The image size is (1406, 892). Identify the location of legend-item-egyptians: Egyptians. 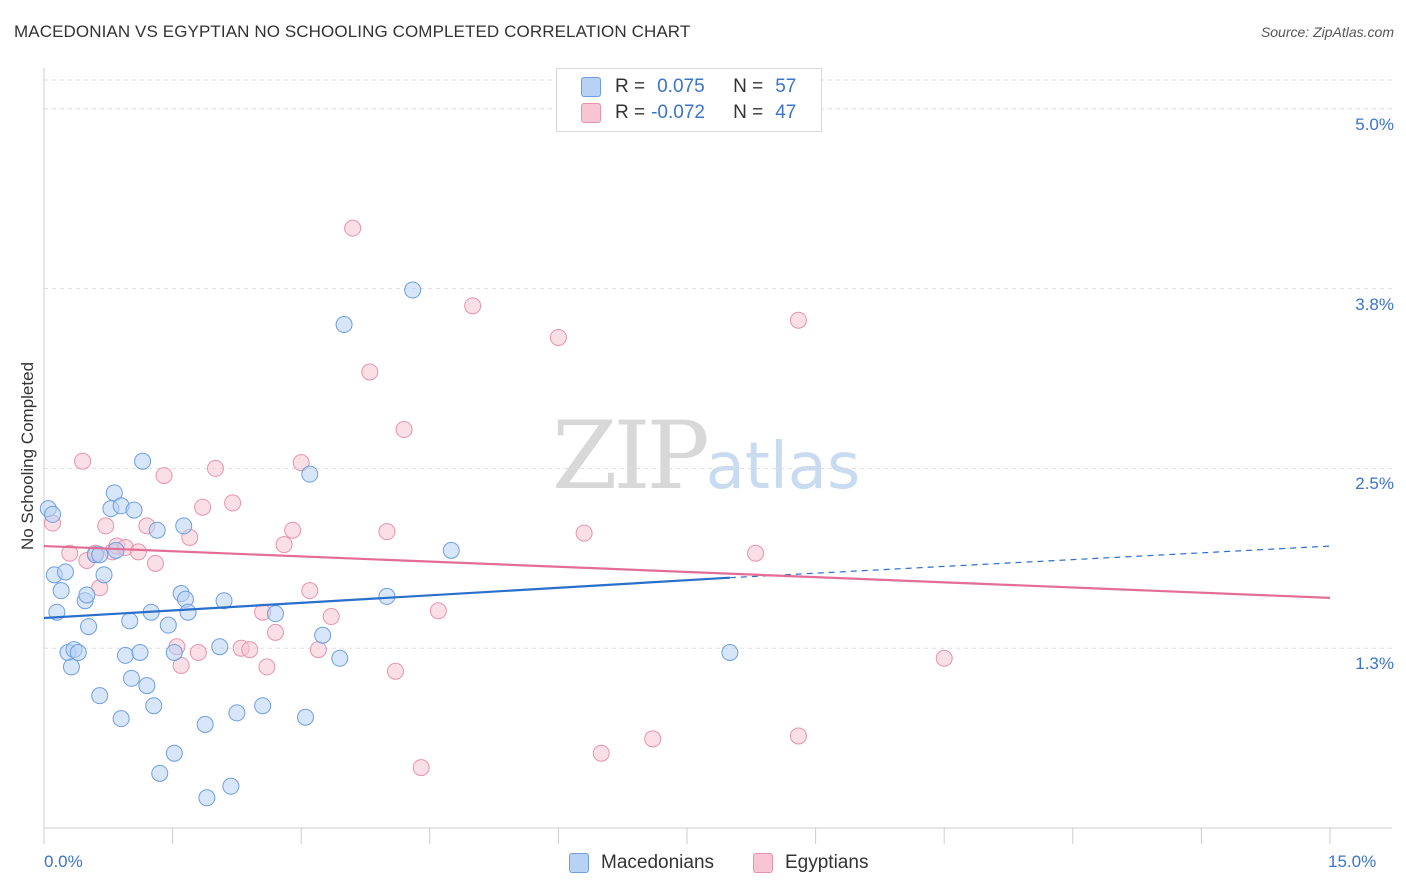
(810, 863).